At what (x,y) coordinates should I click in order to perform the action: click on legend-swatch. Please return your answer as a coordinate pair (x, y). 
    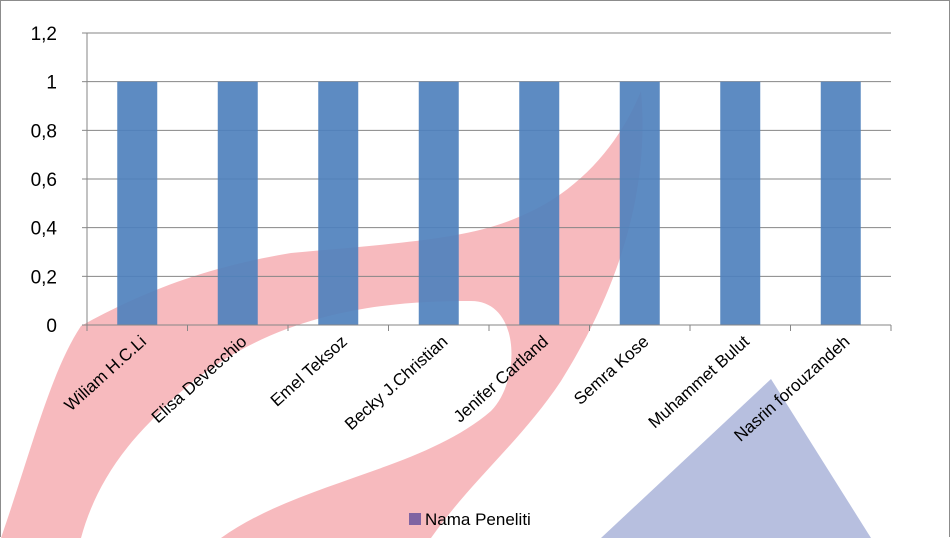
    Looking at the image, I should click on (415, 519).